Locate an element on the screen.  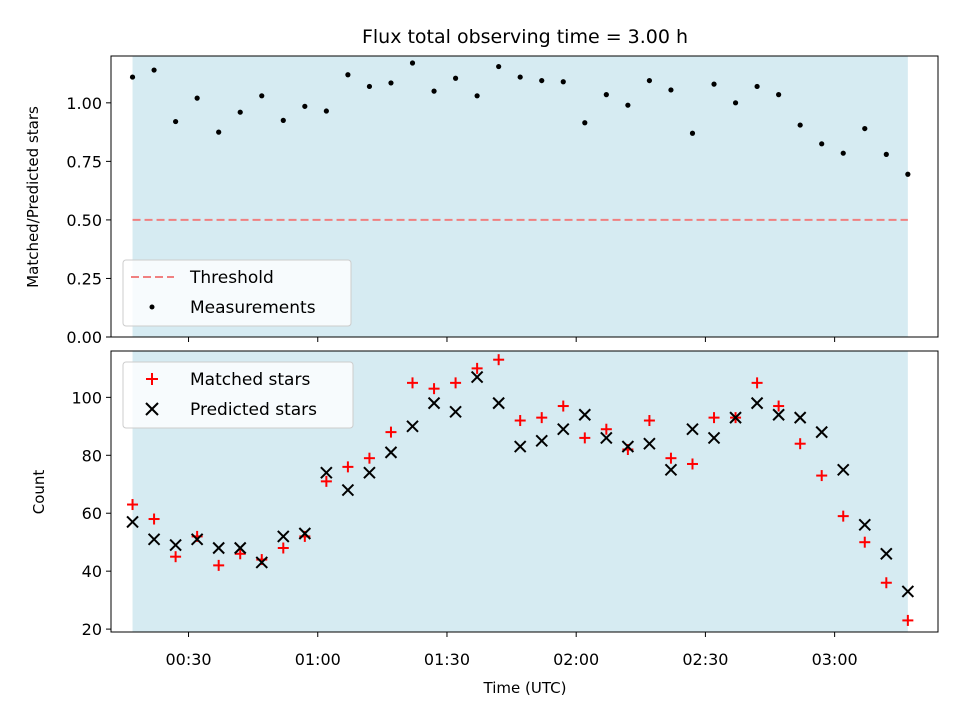
chart-title: Flux total observing time = 3.00 h is located at coordinates (525, 37).